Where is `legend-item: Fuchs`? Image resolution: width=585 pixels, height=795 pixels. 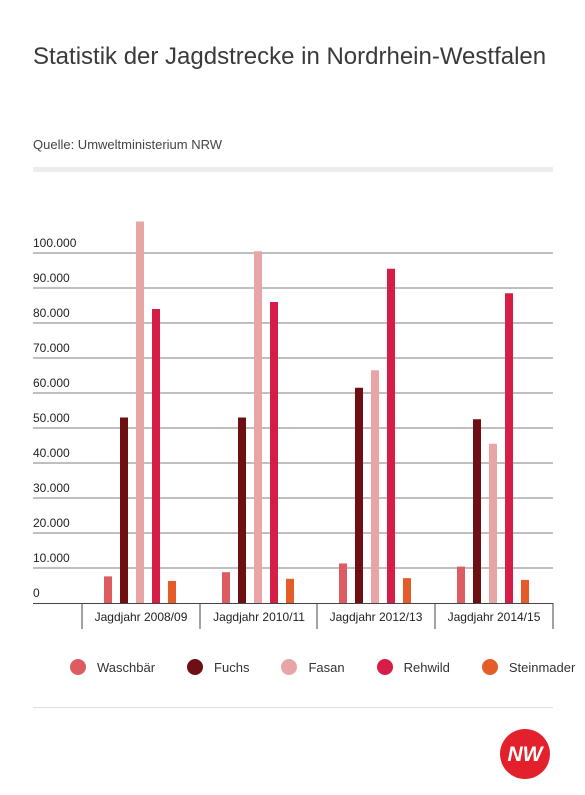 legend-item: Fuchs is located at coordinates (218, 667).